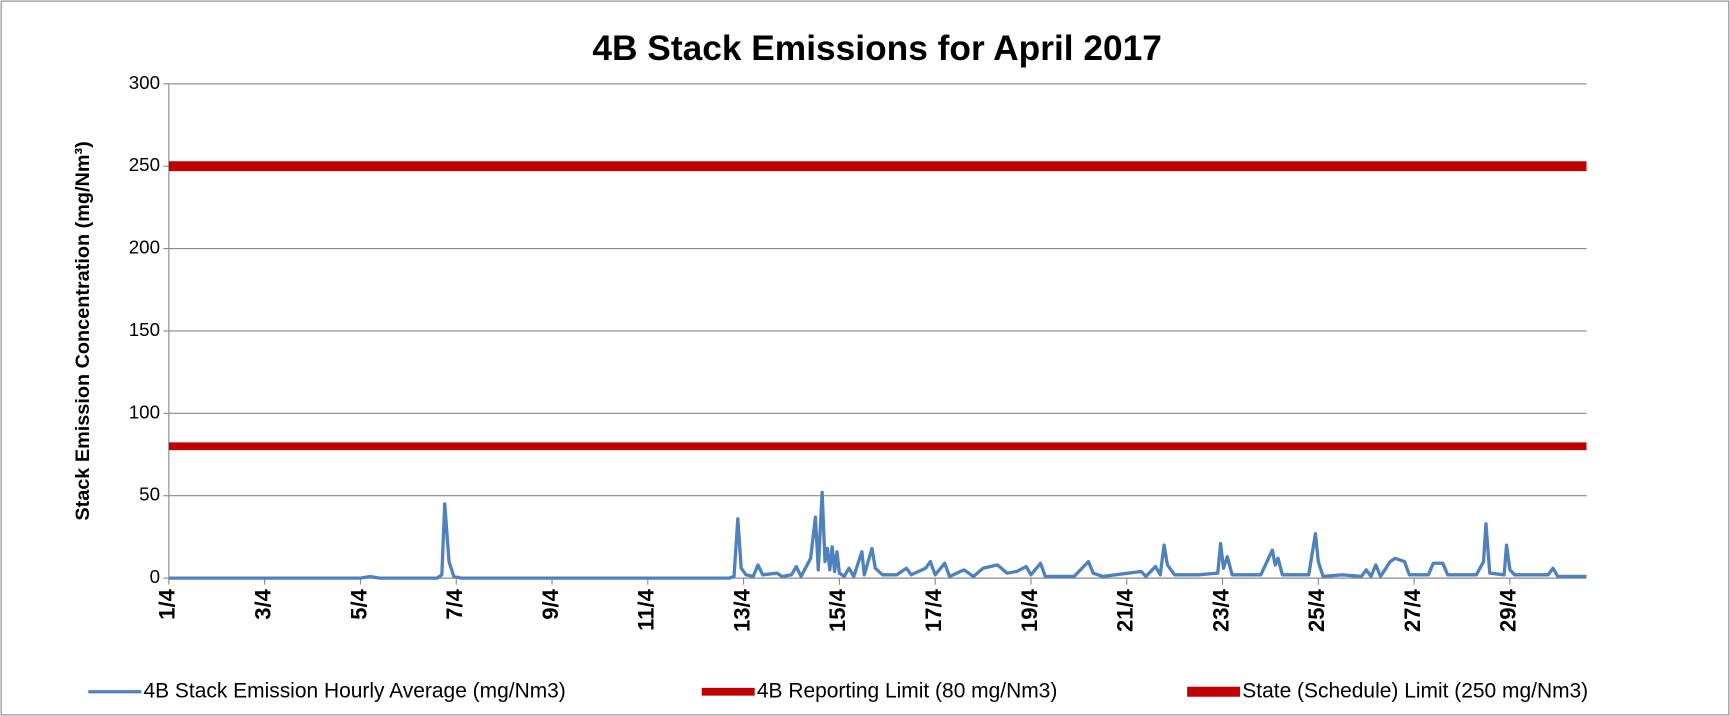  What do you see at coordinates (646, 609) in the screenshot?
I see `x-tick-label: 11/4` at bounding box center [646, 609].